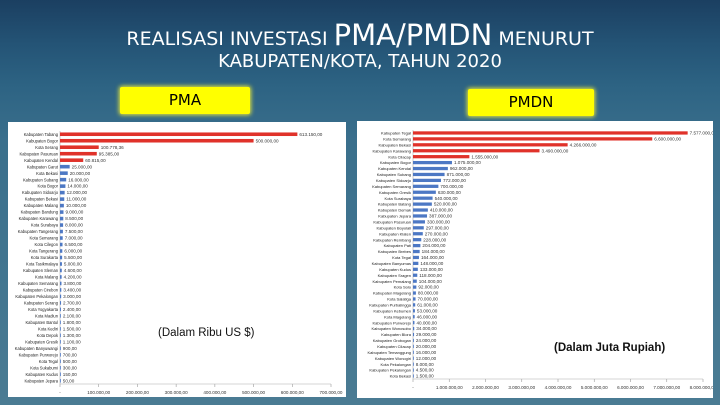 Image resolution: width=720 pixels, height=405 pixels. I want to click on pmdn-category-label: Kabupaten Pekalongan, so click(390, 370).